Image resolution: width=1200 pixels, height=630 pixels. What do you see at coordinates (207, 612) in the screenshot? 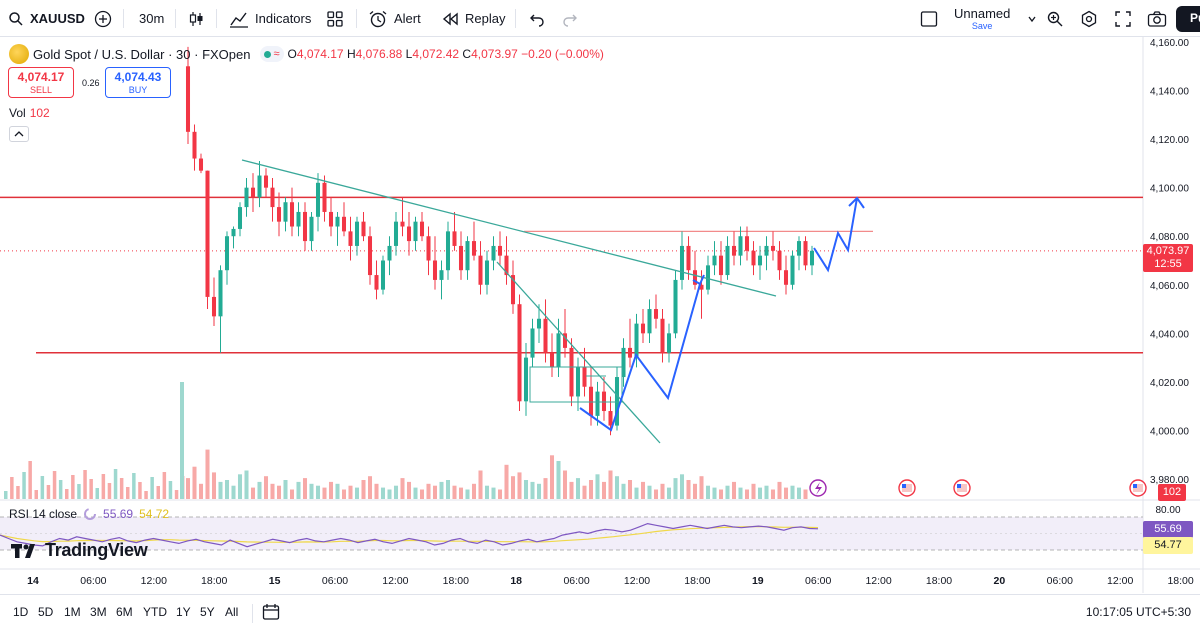
I see `range-button-5y: 5Y` at bounding box center [207, 612].